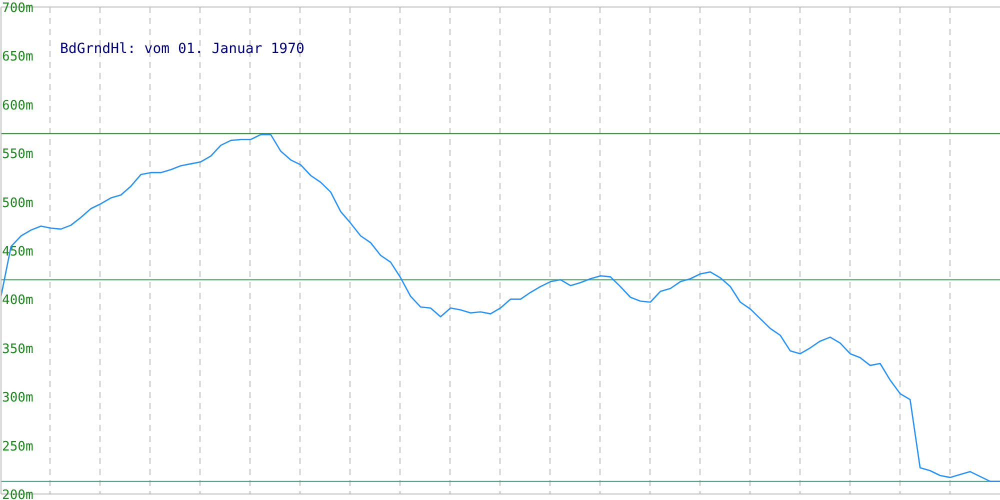 This screenshot has width=1000, height=500. What do you see at coordinates (18, 446) in the screenshot?
I see `y-tick-label: 250m` at bounding box center [18, 446].